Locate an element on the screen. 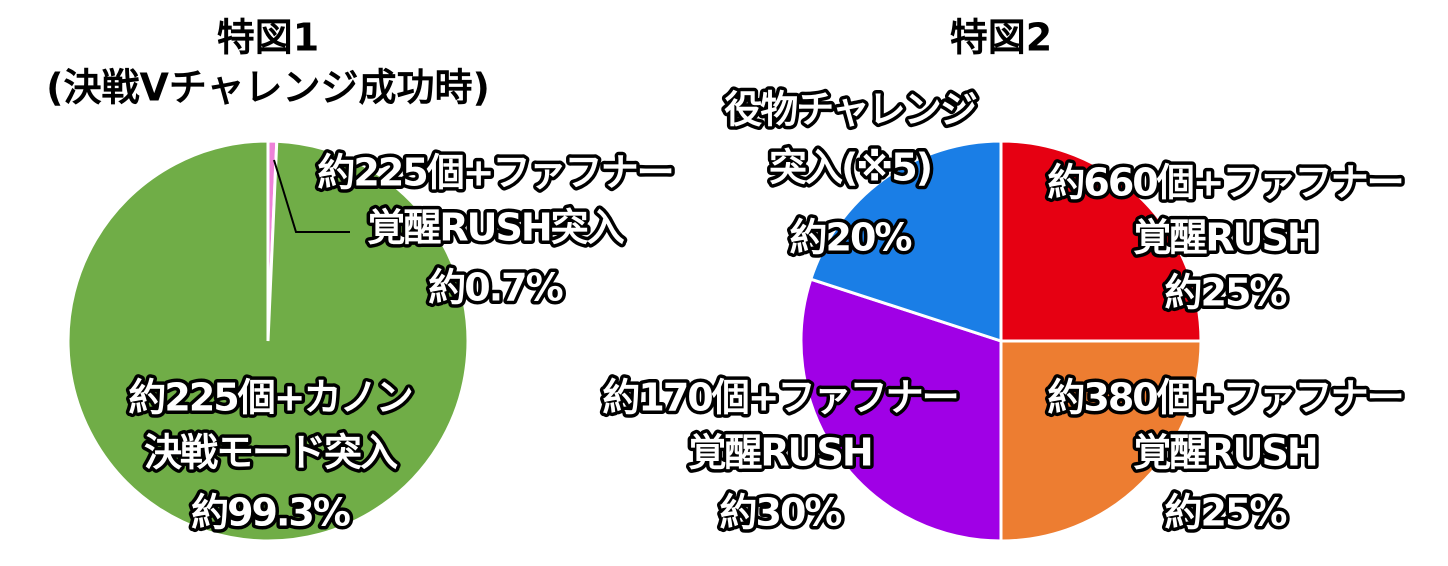 The height and width of the screenshot is (566, 1448). chart-subtitle: (決戦Vチャレンジ成功時) is located at coordinates (268, 88).